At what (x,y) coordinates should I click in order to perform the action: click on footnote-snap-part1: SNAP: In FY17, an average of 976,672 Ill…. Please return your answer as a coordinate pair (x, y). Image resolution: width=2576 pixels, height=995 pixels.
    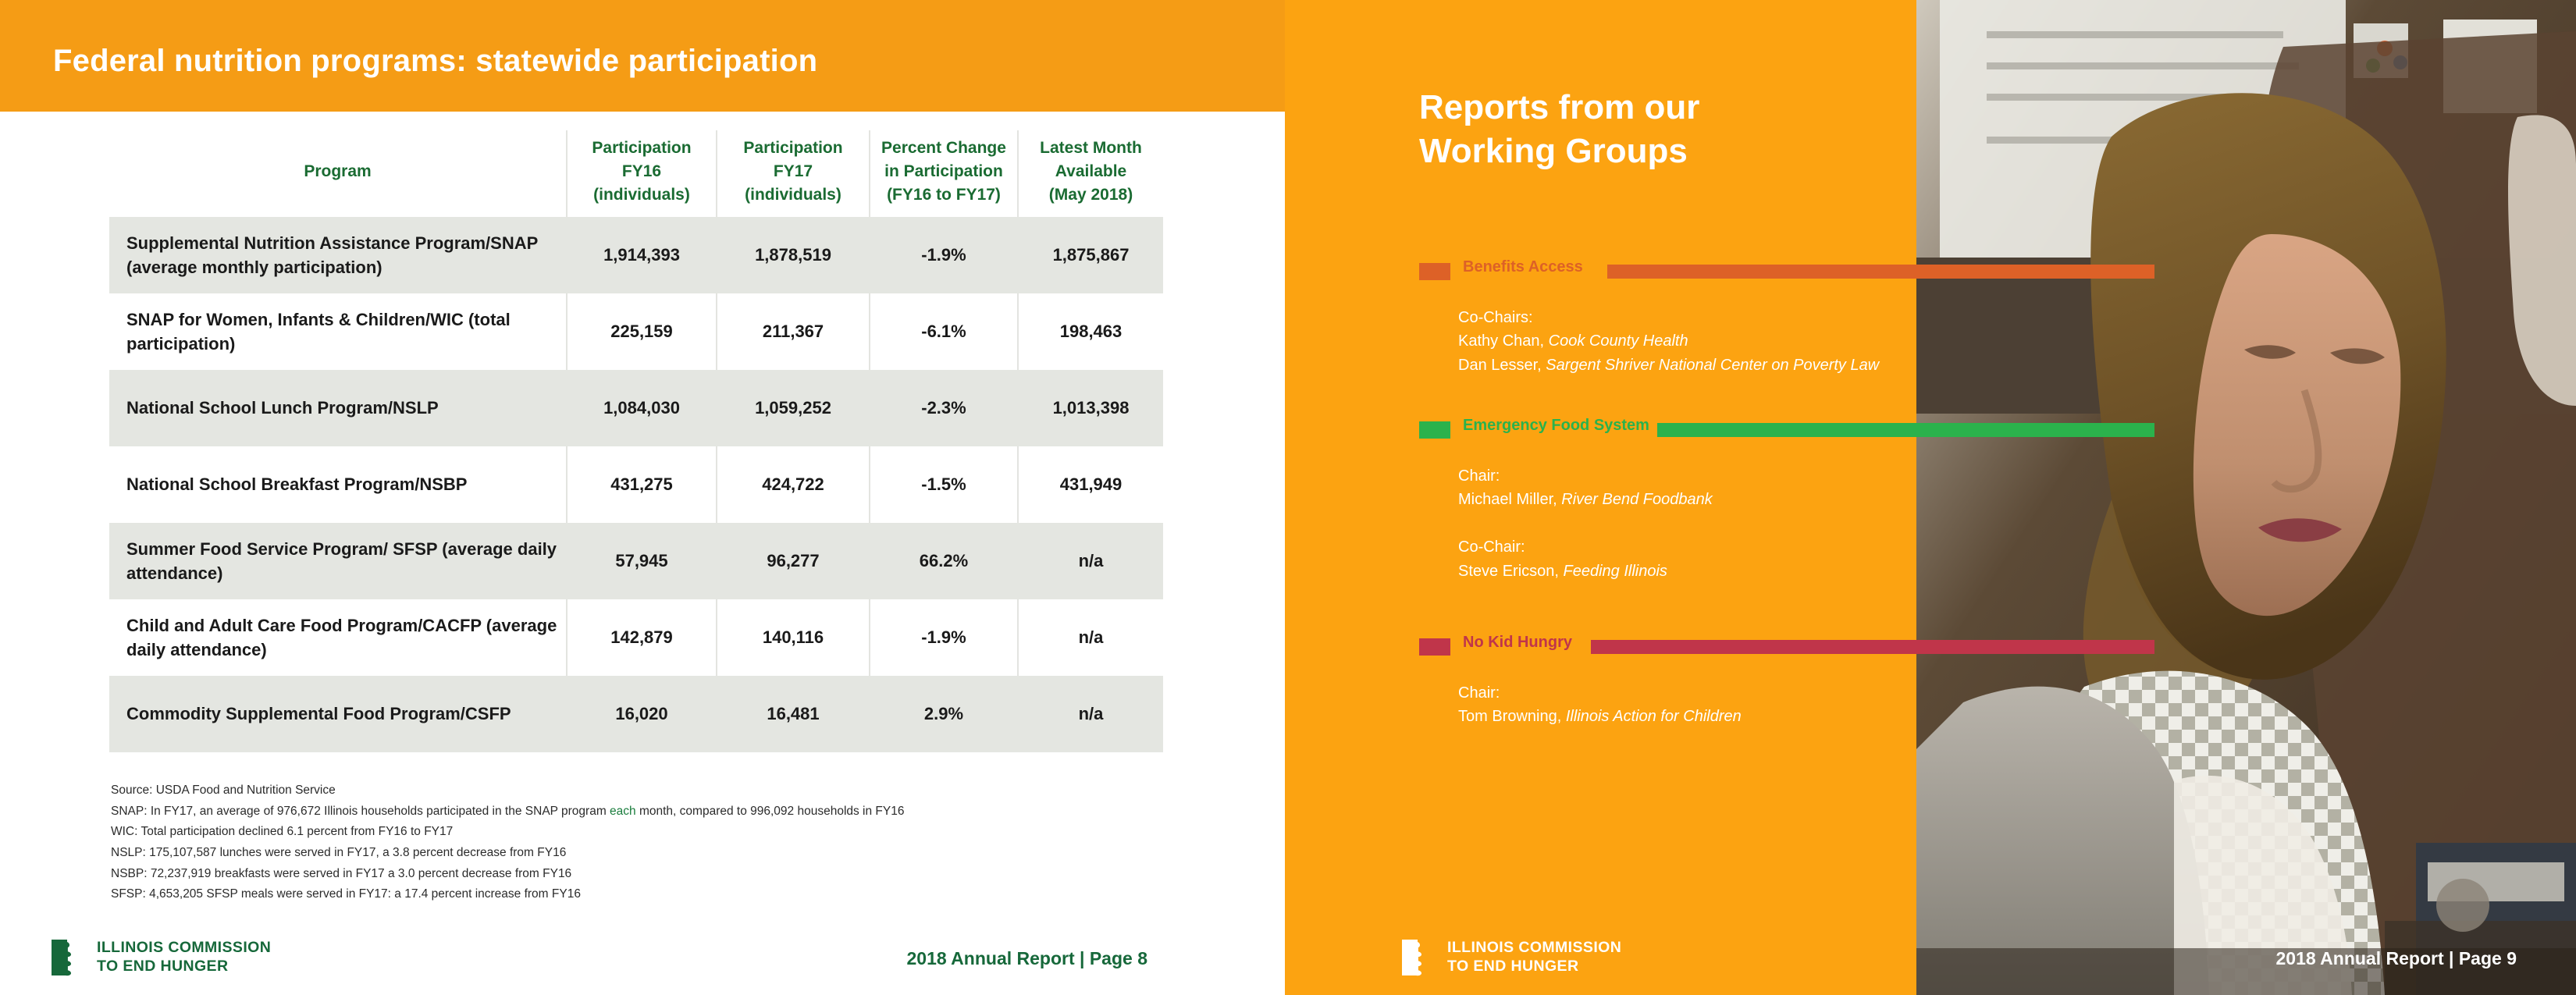
    Looking at the image, I should click on (360, 811).